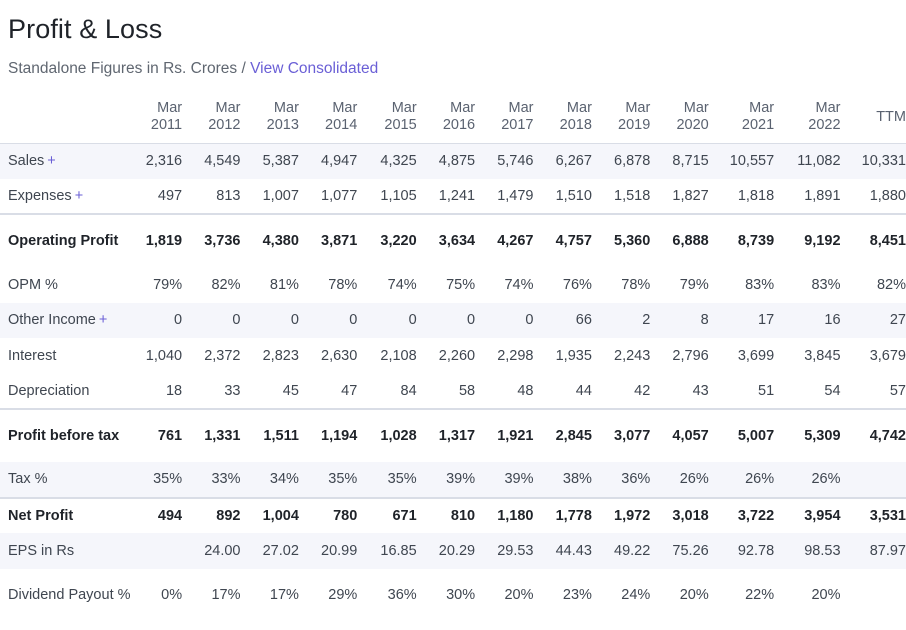 This screenshot has width=906, height=630. I want to click on table-cell: 4,325, so click(398, 161).